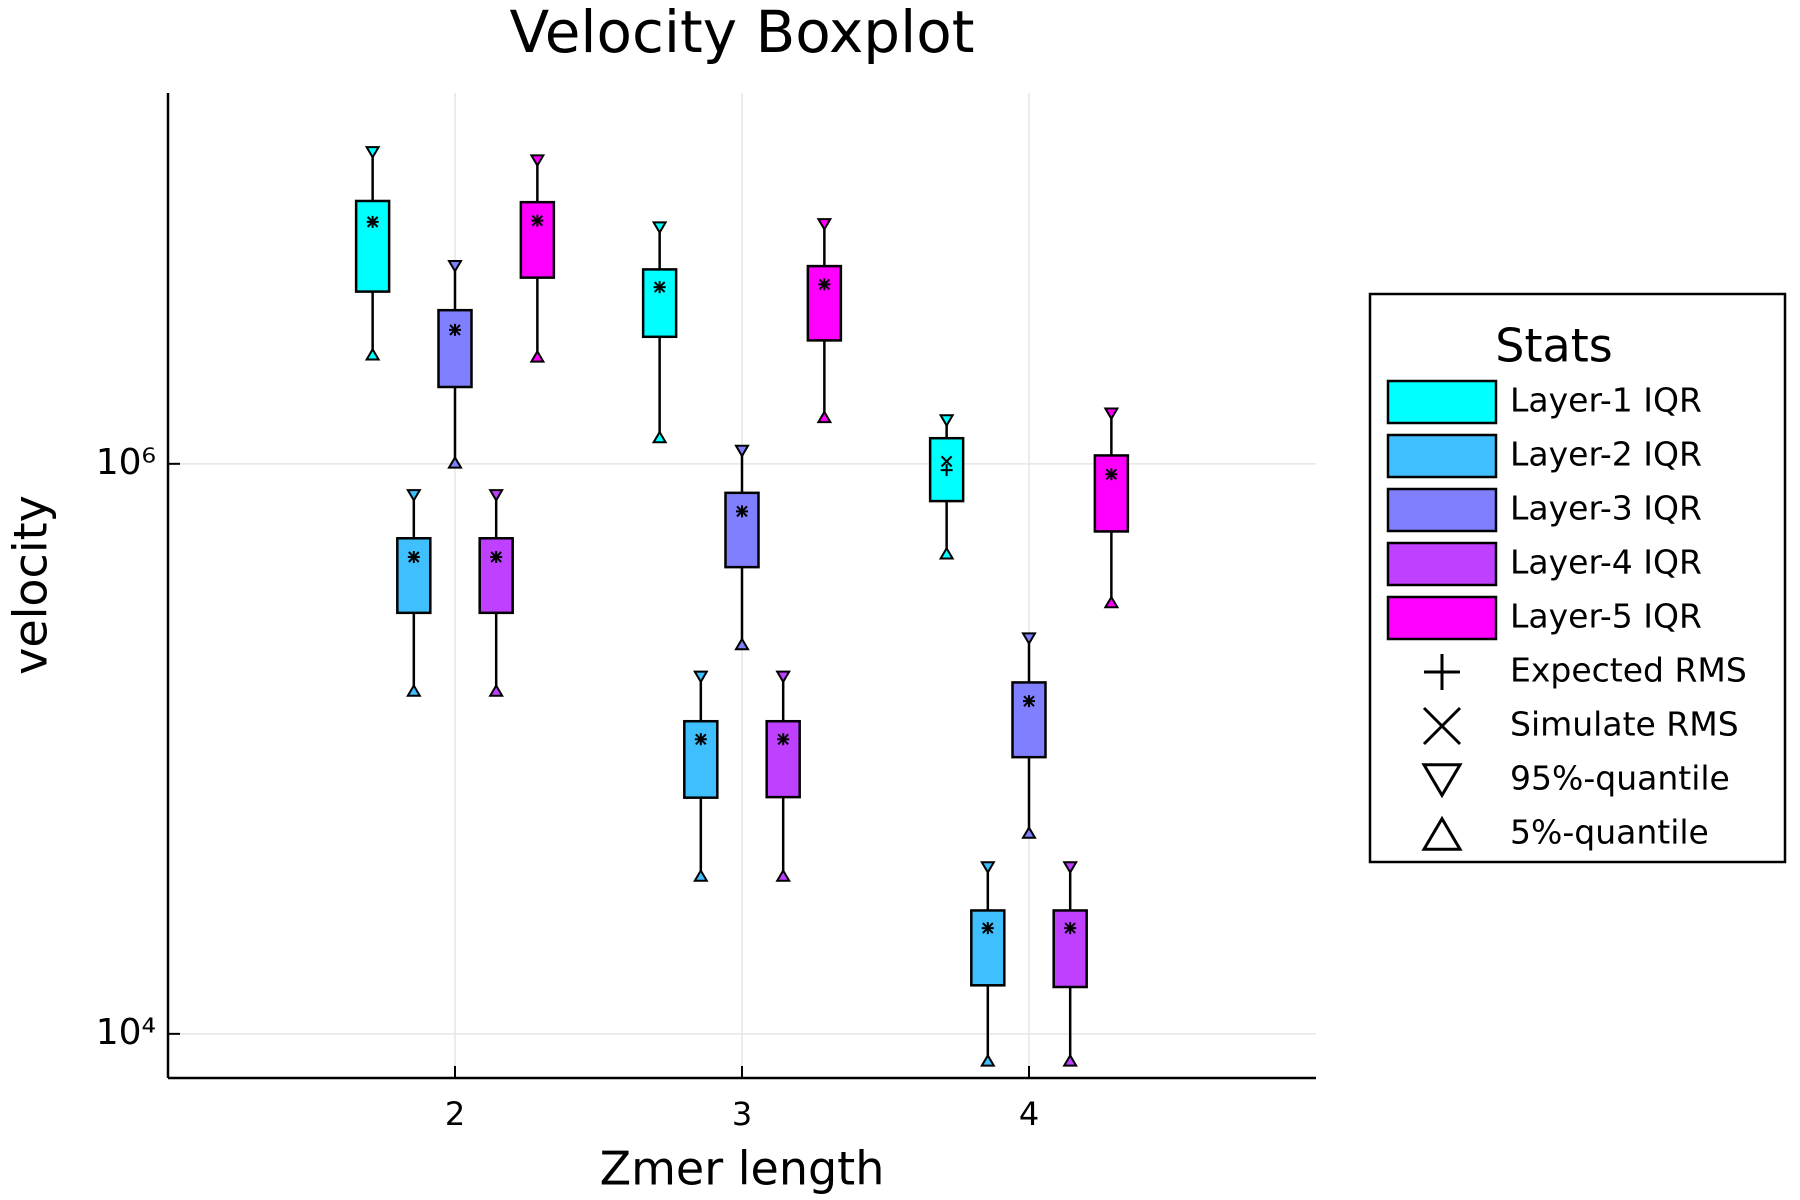 The image size is (1800, 1200). Describe the element at coordinates (1620, 778) in the screenshot. I see `legend-label: 95%-quantile` at that location.